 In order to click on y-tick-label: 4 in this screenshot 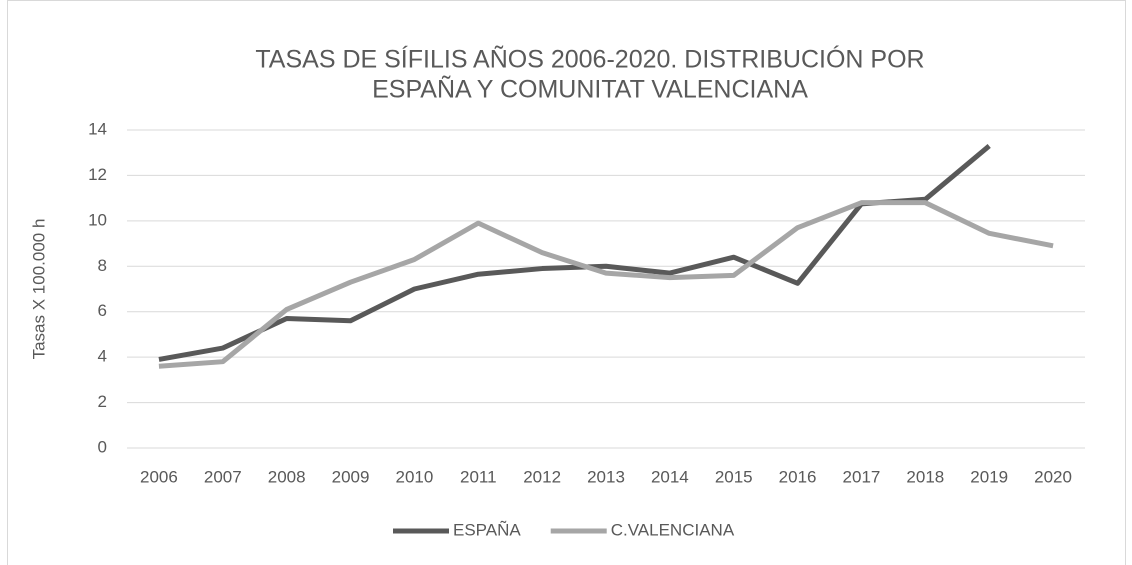, I will do `click(102, 356)`.